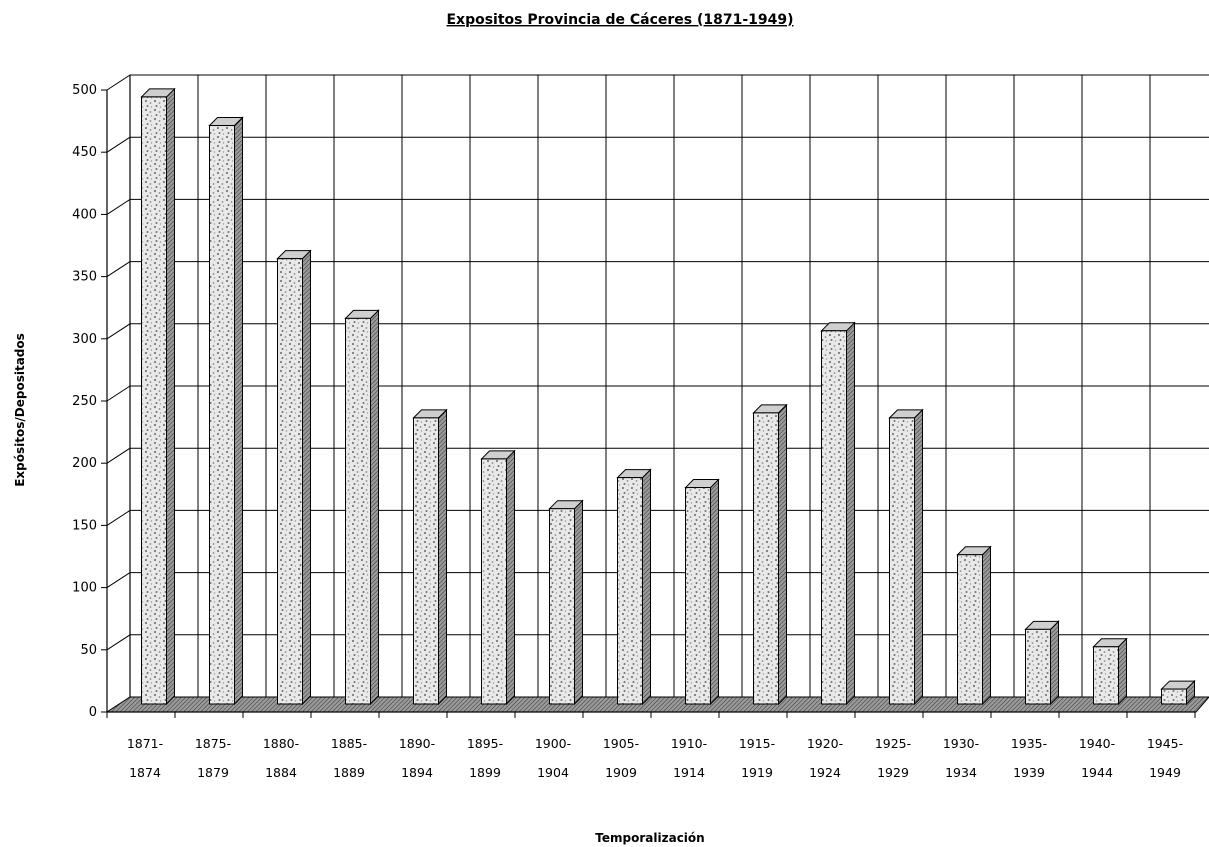 The height and width of the screenshot is (847, 1209). I want to click on x-tick-label-start: 1940-, so click(1097, 743).